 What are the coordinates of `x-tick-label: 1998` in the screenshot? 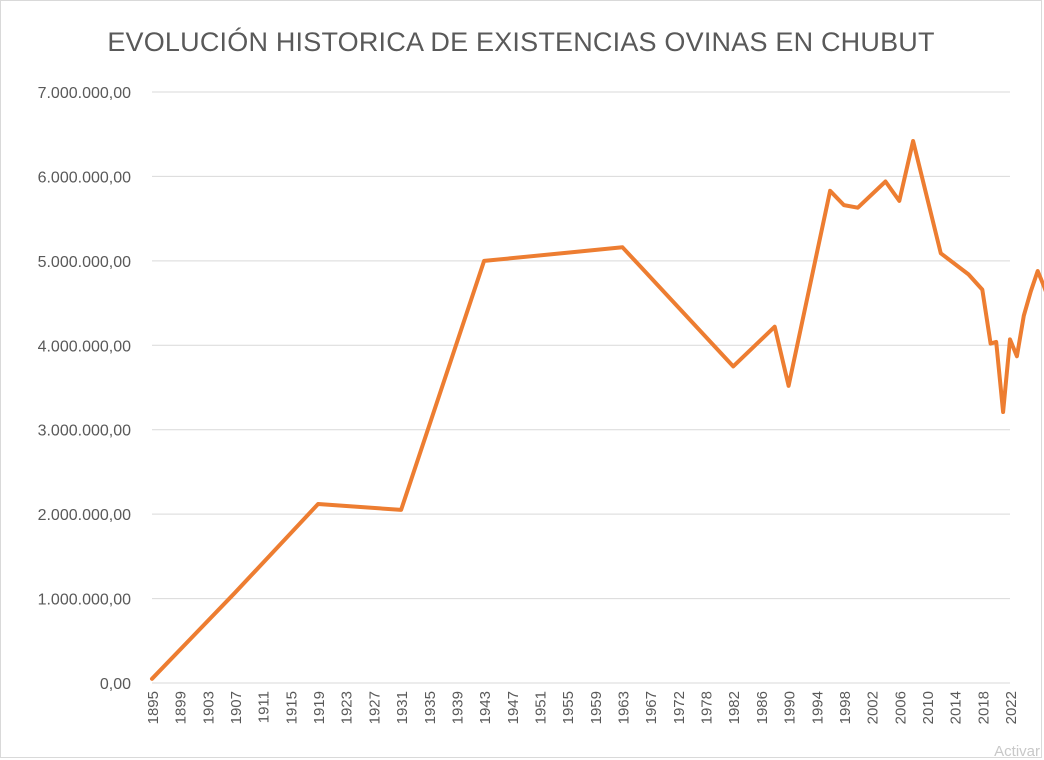 It's located at (845, 707).